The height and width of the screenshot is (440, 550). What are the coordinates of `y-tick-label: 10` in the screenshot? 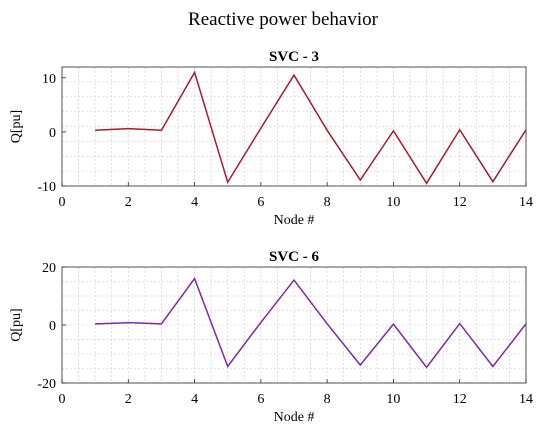 It's located at (49, 79).